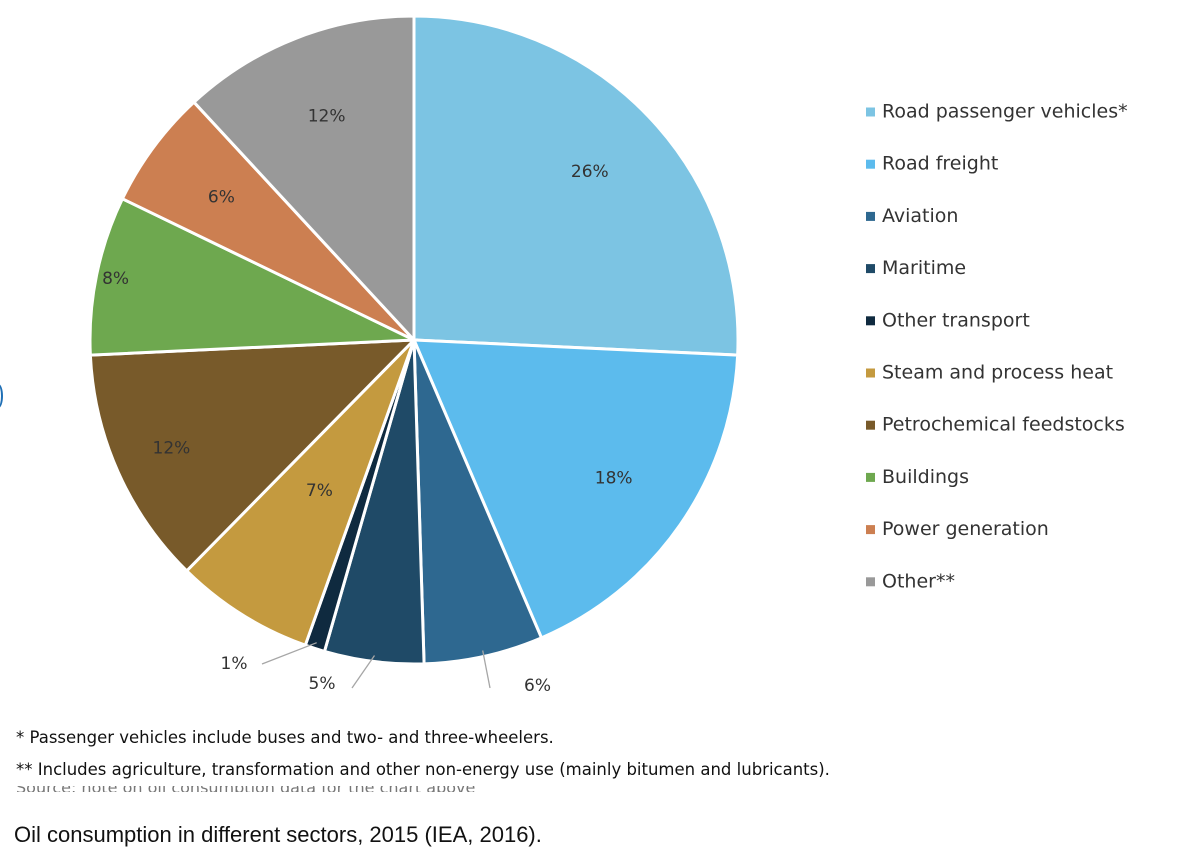  Describe the element at coordinates (363, 672) in the screenshot. I see `leader-line-maritime` at that location.